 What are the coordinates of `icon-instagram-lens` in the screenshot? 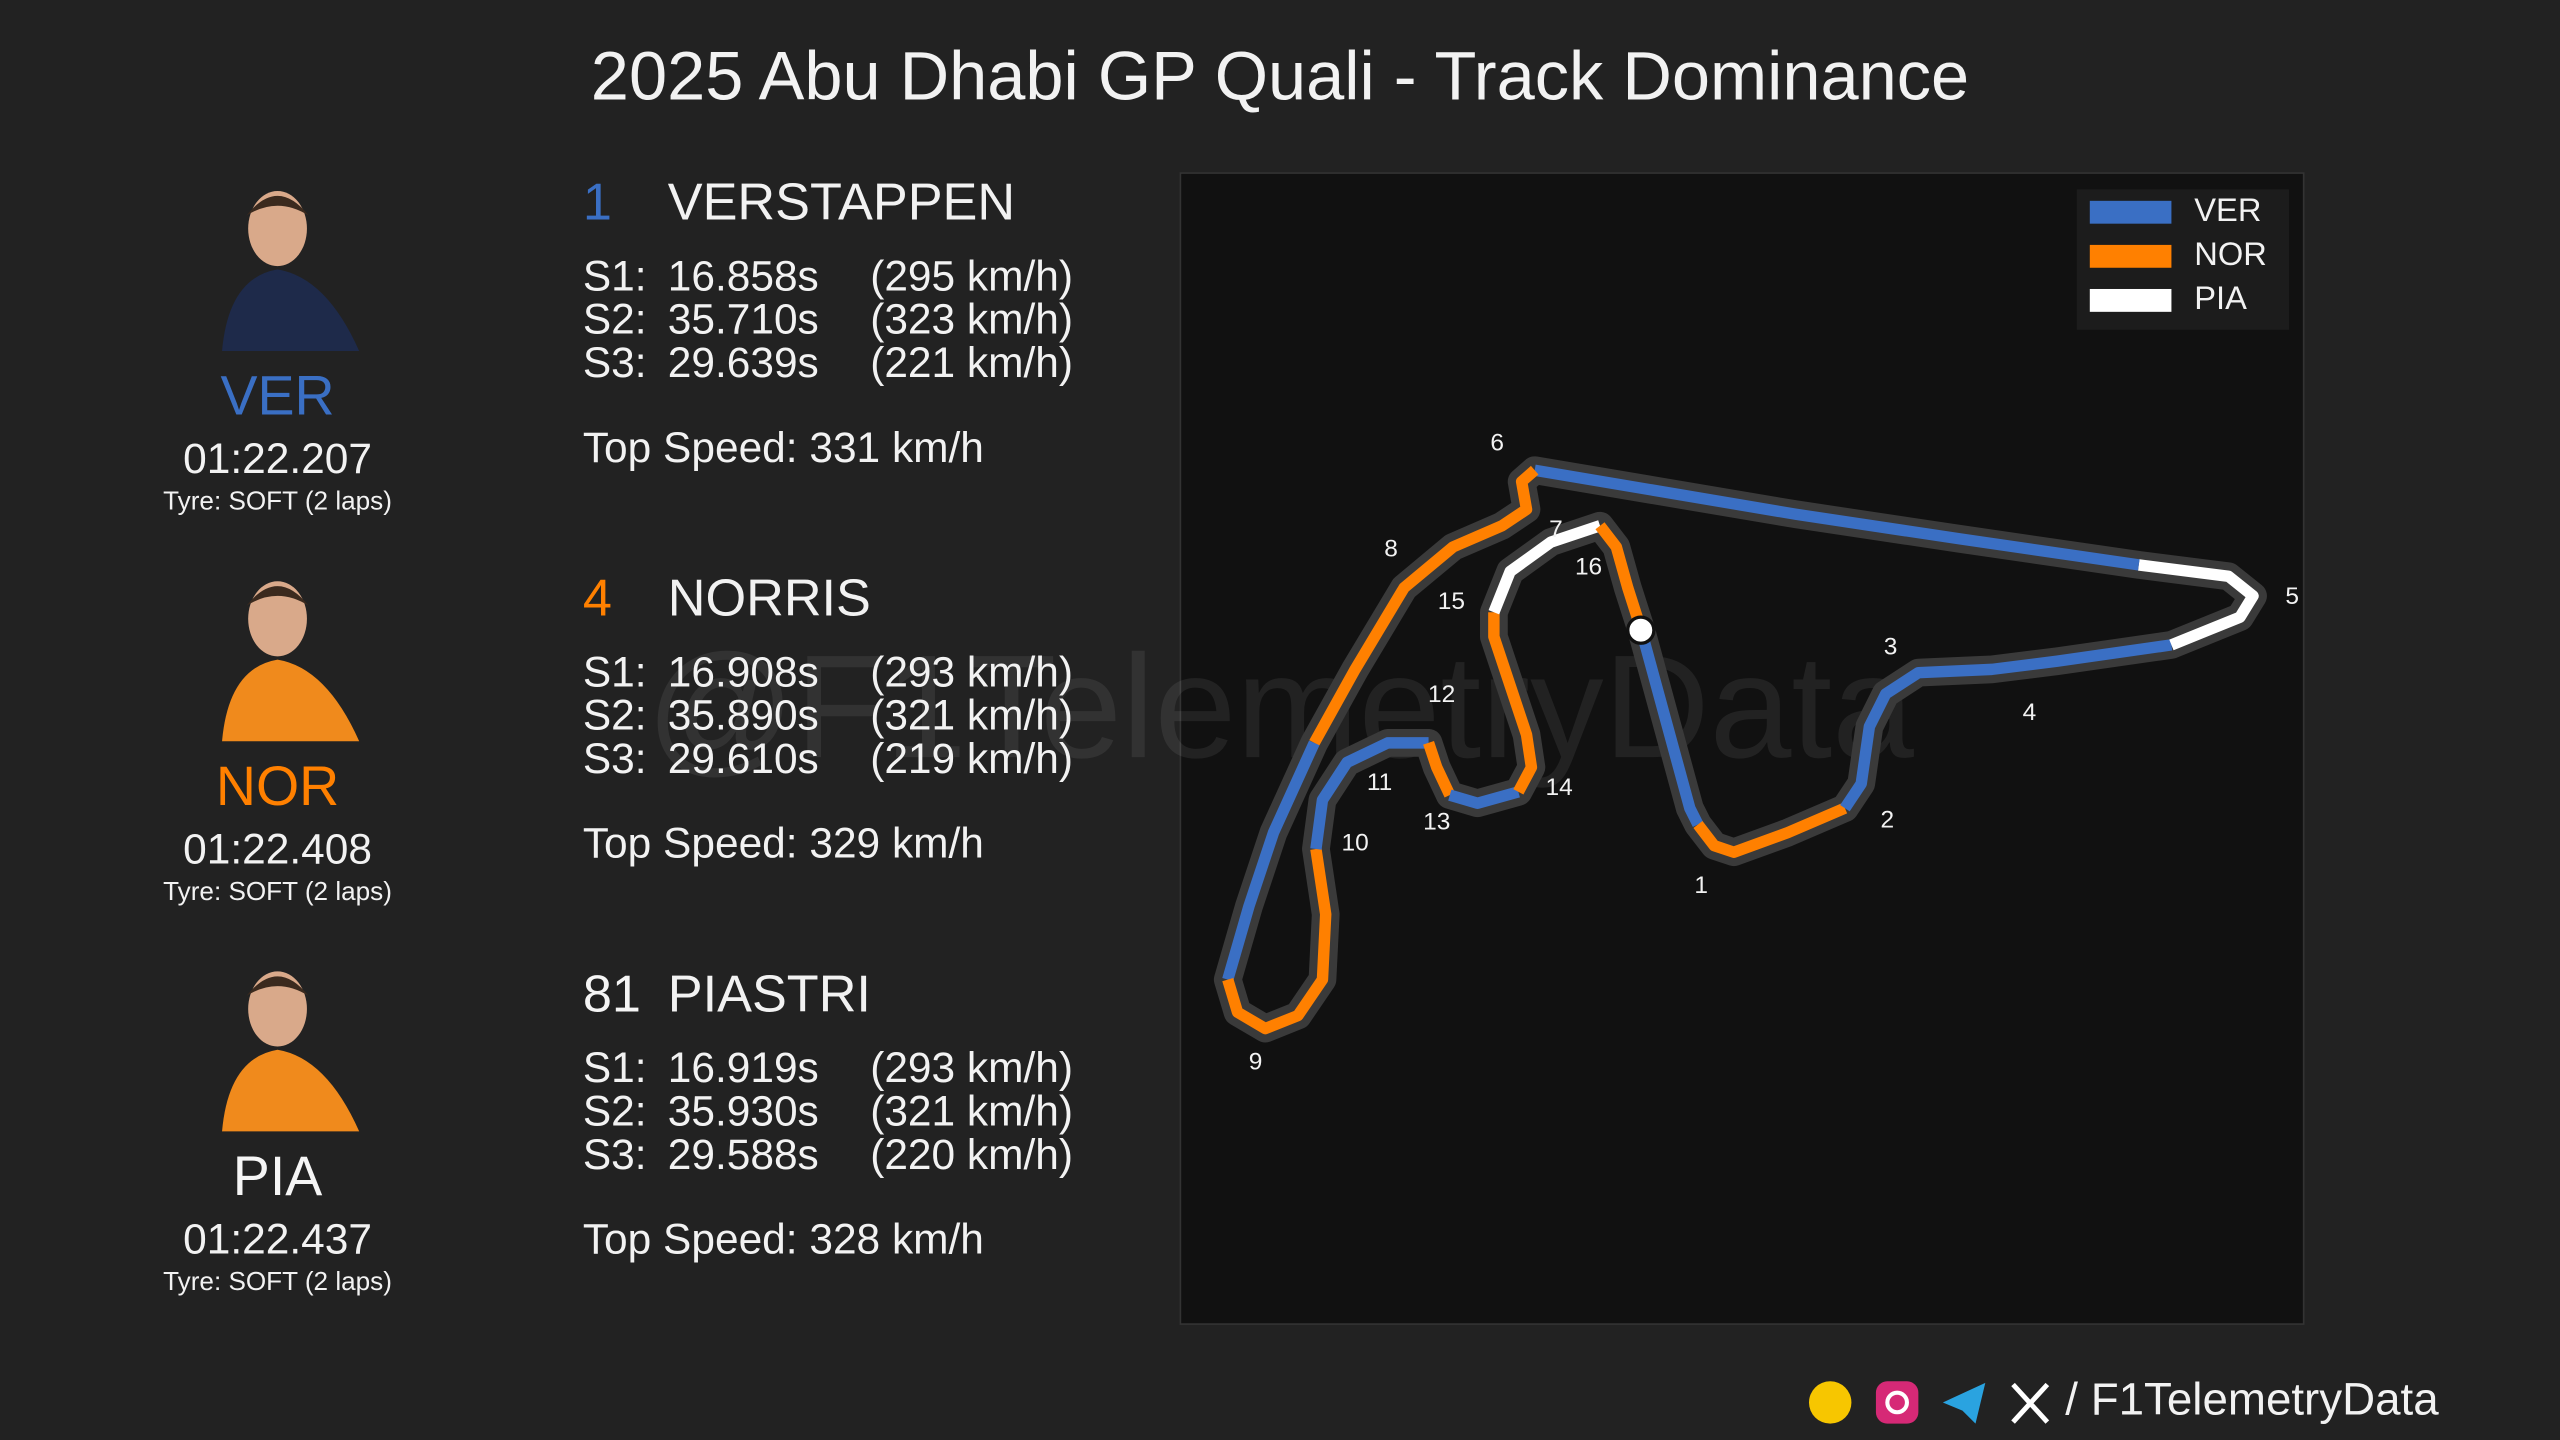 It's located at (1897, 1402).